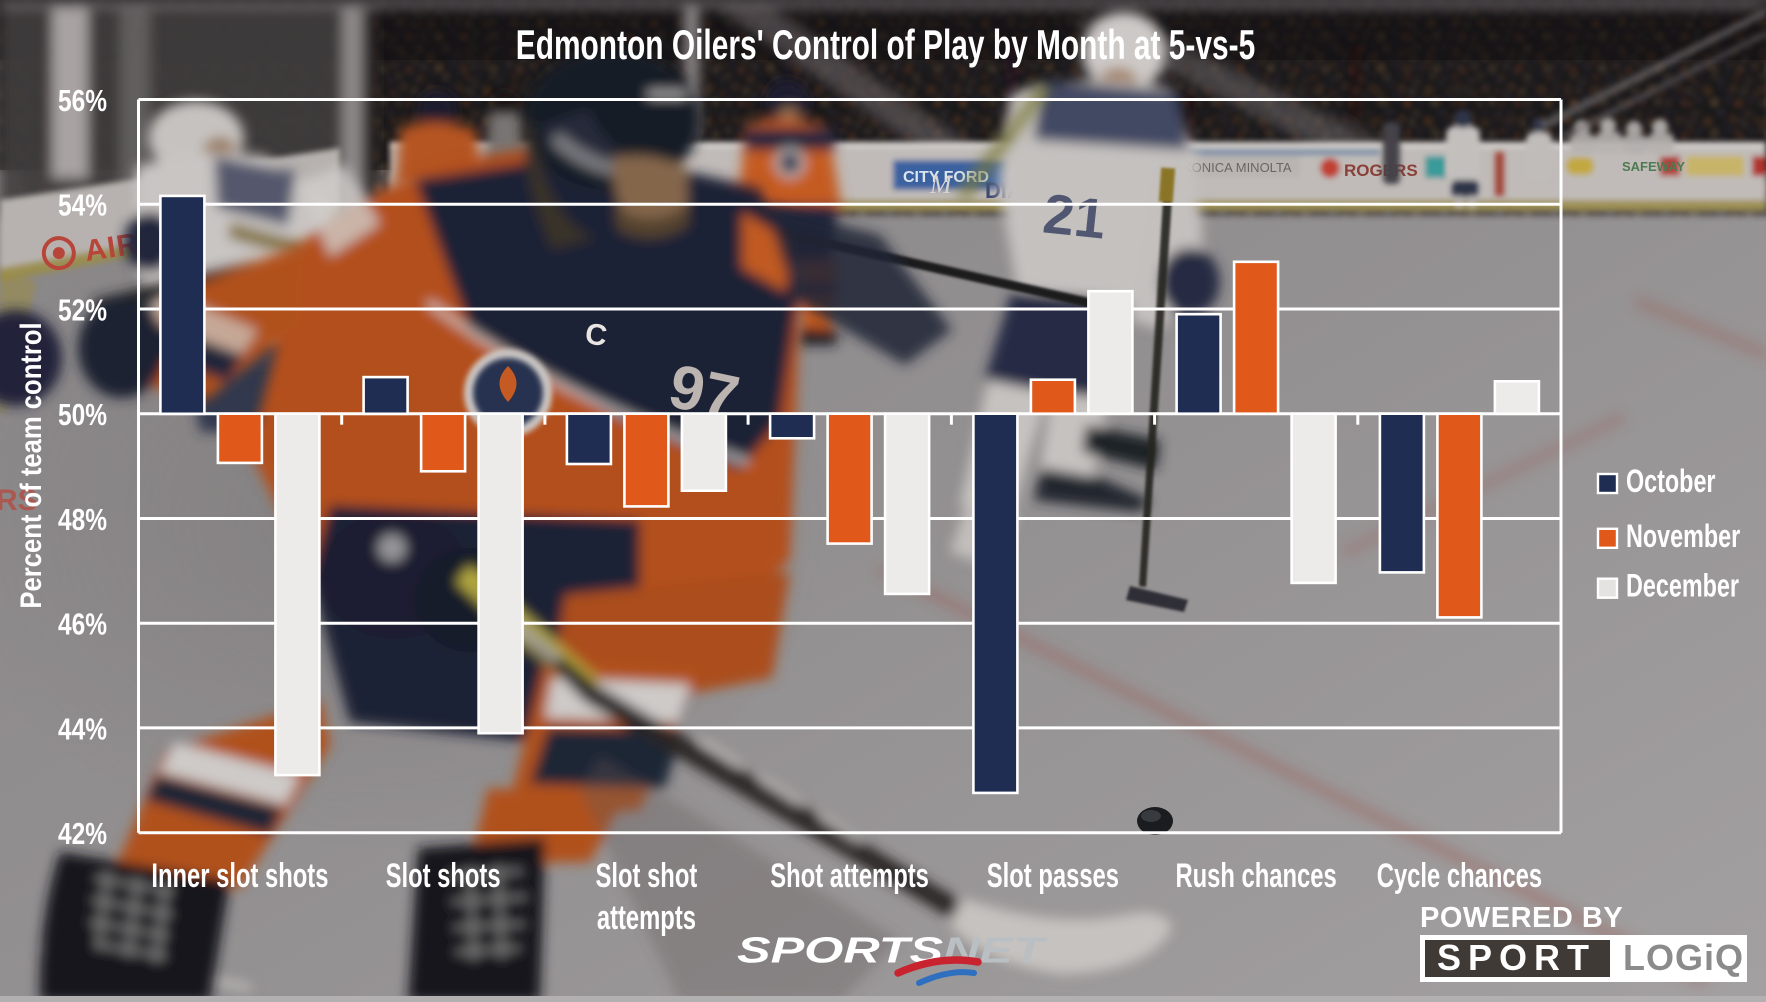 The width and height of the screenshot is (1766, 1002). I want to click on svg-text: LOGiQ, so click(1683, 957).